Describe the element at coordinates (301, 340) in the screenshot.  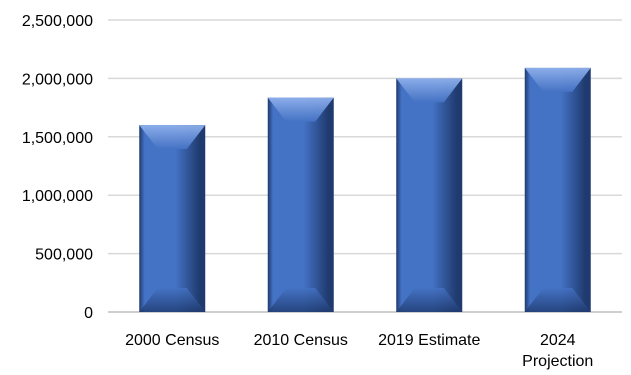
I see `x-category-label: 2010 Census` at that location.